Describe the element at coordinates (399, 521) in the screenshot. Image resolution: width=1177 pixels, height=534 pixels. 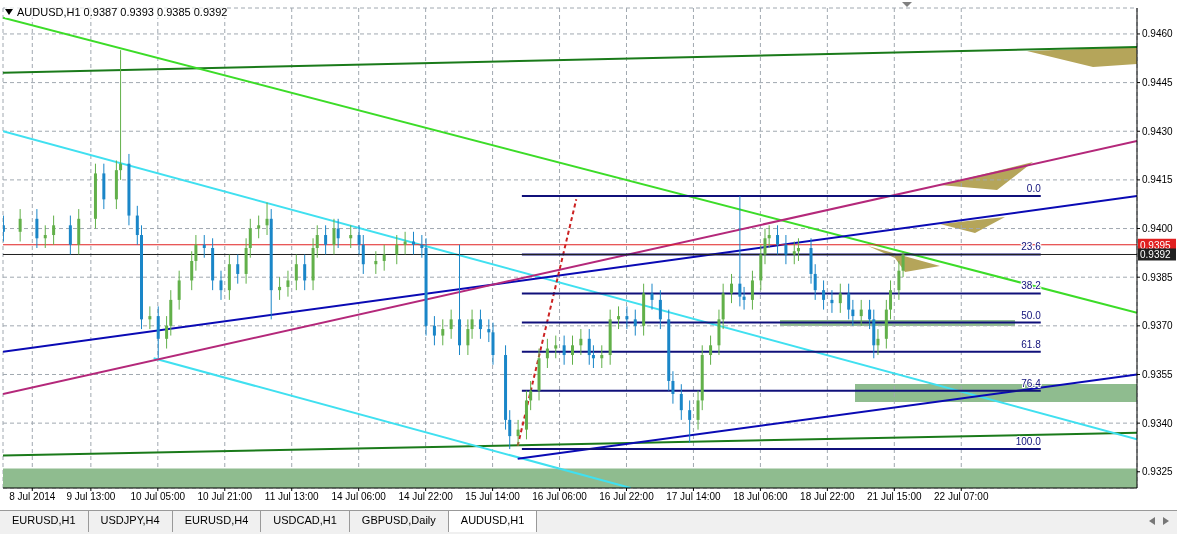
I see `text: GBPUSD,Daily` at that location.